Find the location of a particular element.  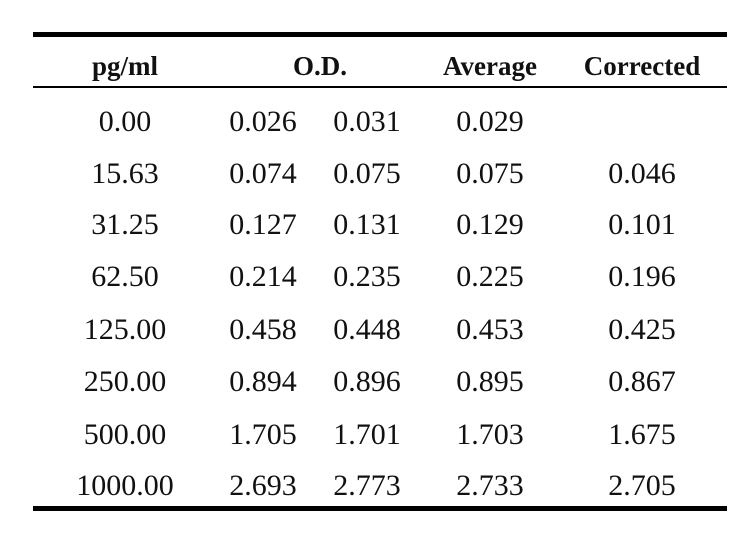

header-od: O.D. is located at coordinates (320, 66).